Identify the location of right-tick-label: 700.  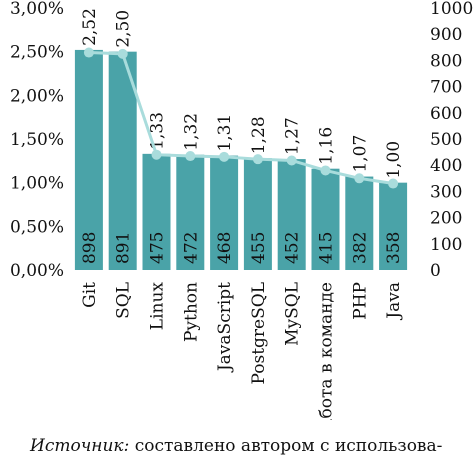
(446, 88).